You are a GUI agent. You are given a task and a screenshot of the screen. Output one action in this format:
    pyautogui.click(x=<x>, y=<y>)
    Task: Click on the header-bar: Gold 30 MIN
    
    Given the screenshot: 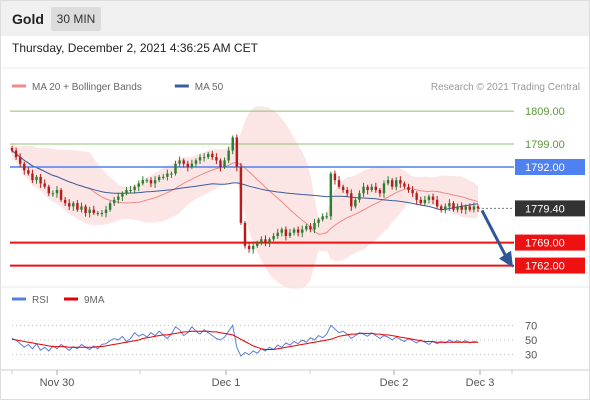 What is the action you would take?
    pyautogui.click(x=295, y=18)
    